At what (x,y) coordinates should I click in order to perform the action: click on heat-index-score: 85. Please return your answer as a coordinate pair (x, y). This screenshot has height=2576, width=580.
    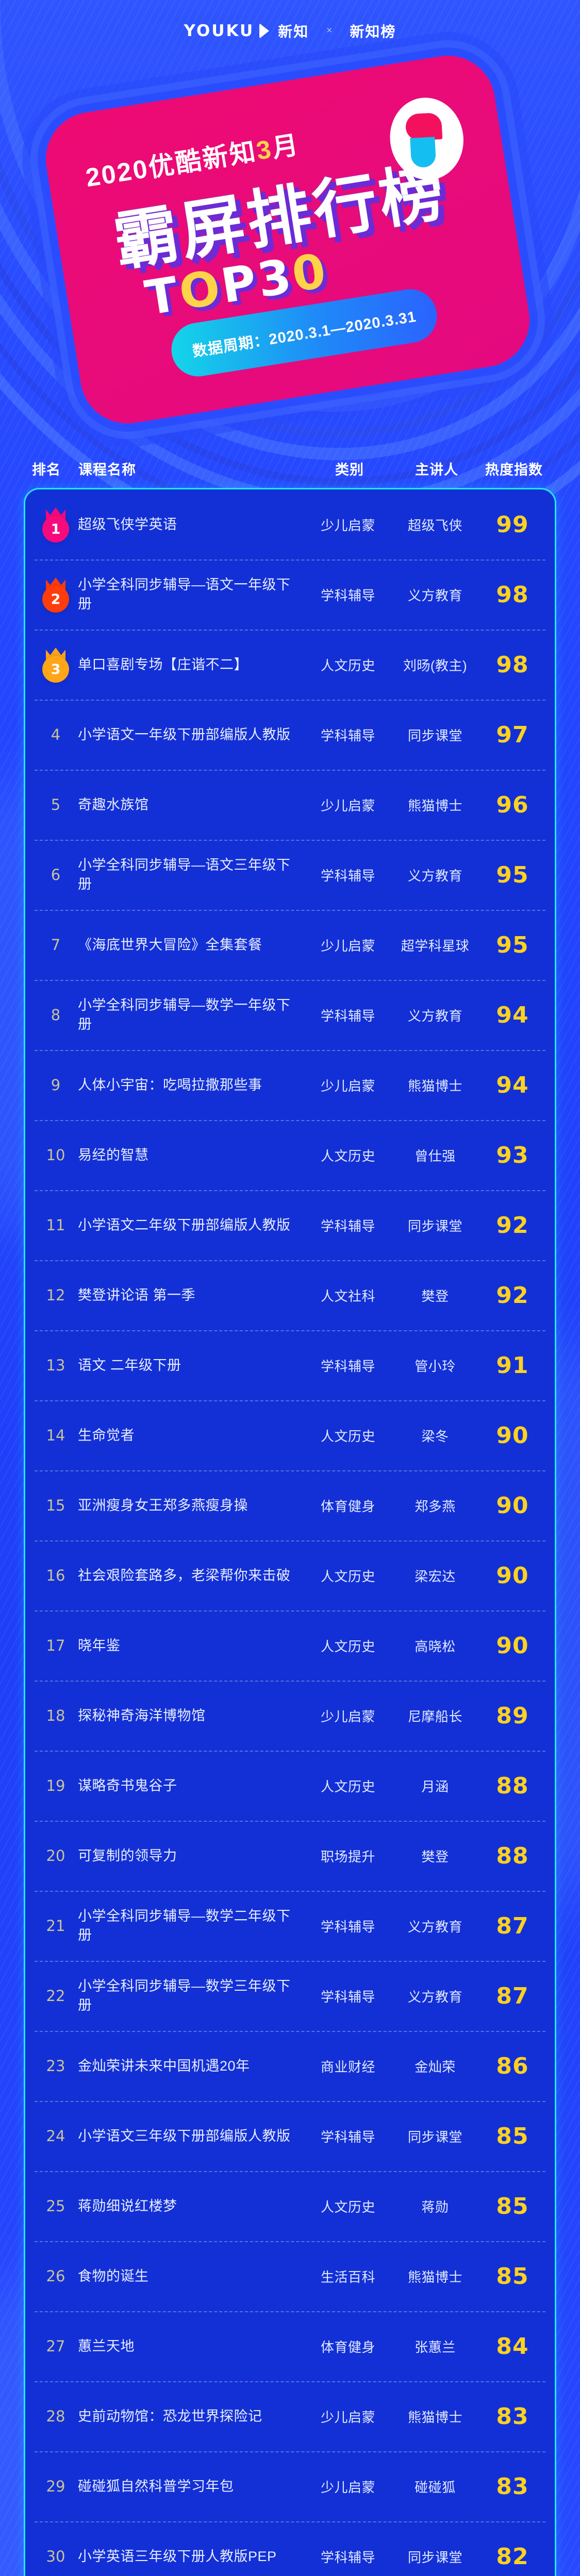
    Looking at the image, I should click on (512, 2206).